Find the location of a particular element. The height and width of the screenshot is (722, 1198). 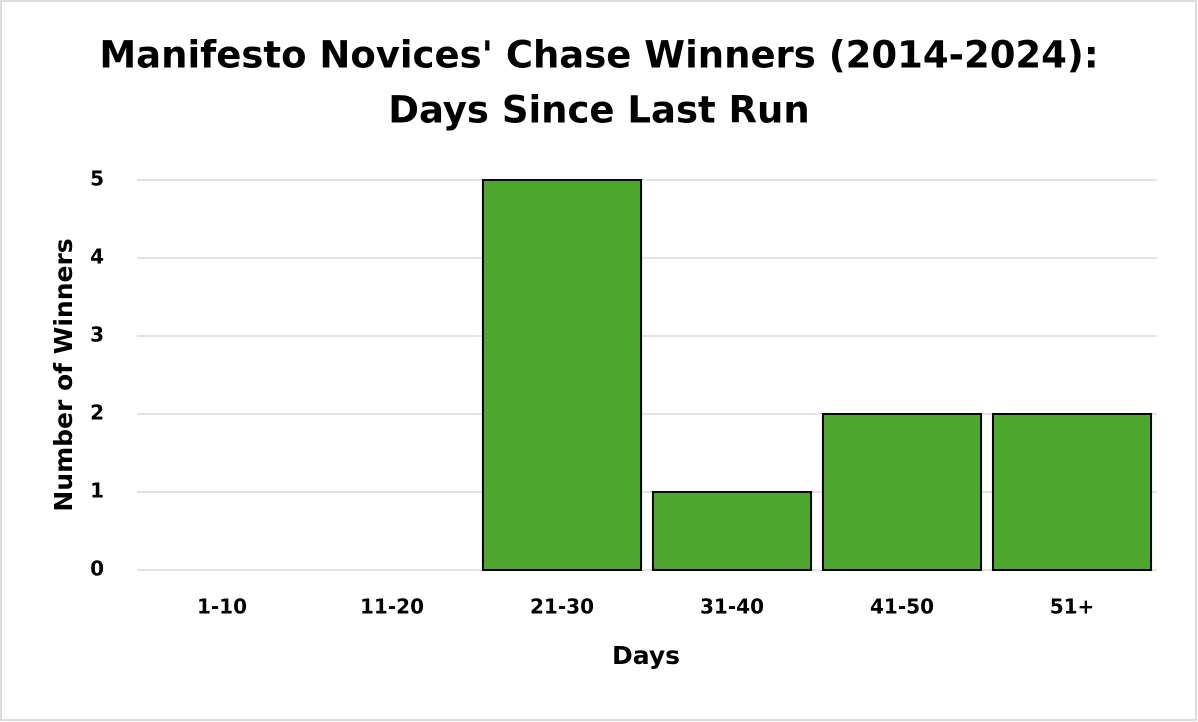

y-tick-label: 5 is located at coordinates (97, 179).